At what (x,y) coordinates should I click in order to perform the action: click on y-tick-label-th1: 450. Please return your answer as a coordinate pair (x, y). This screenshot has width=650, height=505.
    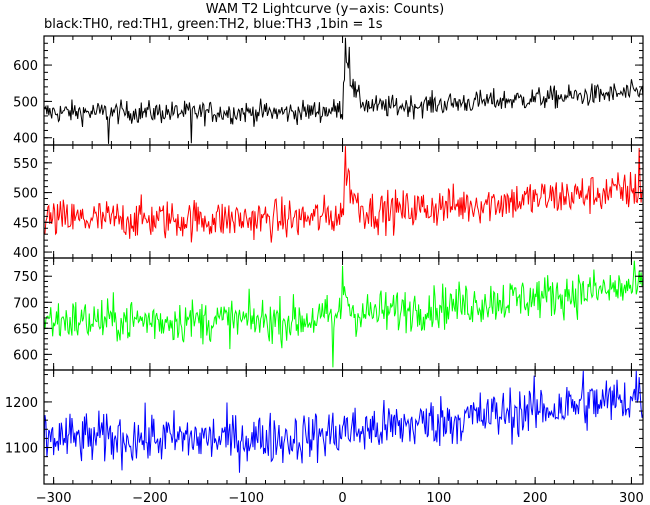
    Looking at the image, I should click on (25, 223).